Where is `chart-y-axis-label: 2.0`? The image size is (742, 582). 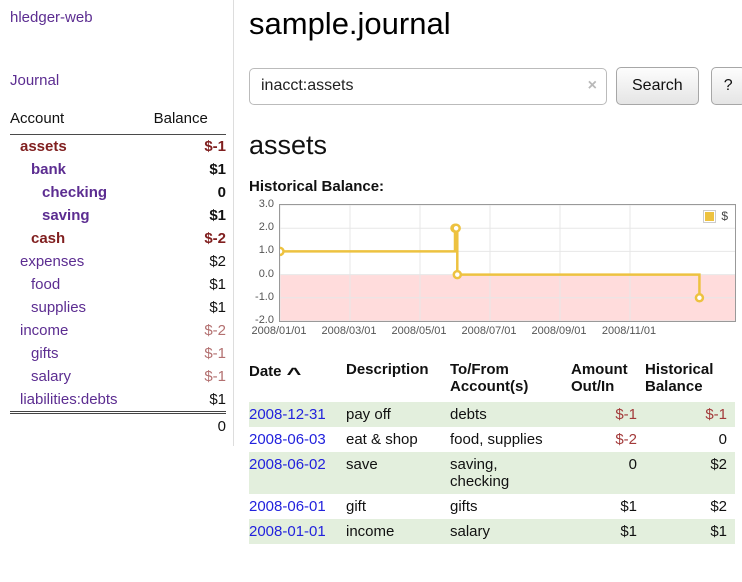 chart-y-axis-label: 2.0 is located at coordinates (266, 227).